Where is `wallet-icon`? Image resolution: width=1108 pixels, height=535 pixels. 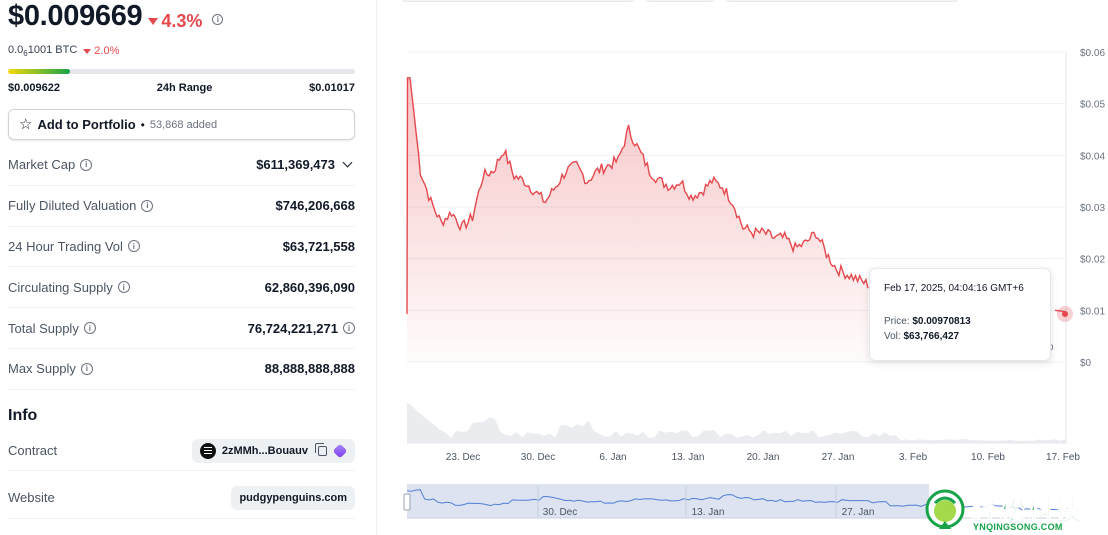 wallet-icon is located at coordinates (340, 450).